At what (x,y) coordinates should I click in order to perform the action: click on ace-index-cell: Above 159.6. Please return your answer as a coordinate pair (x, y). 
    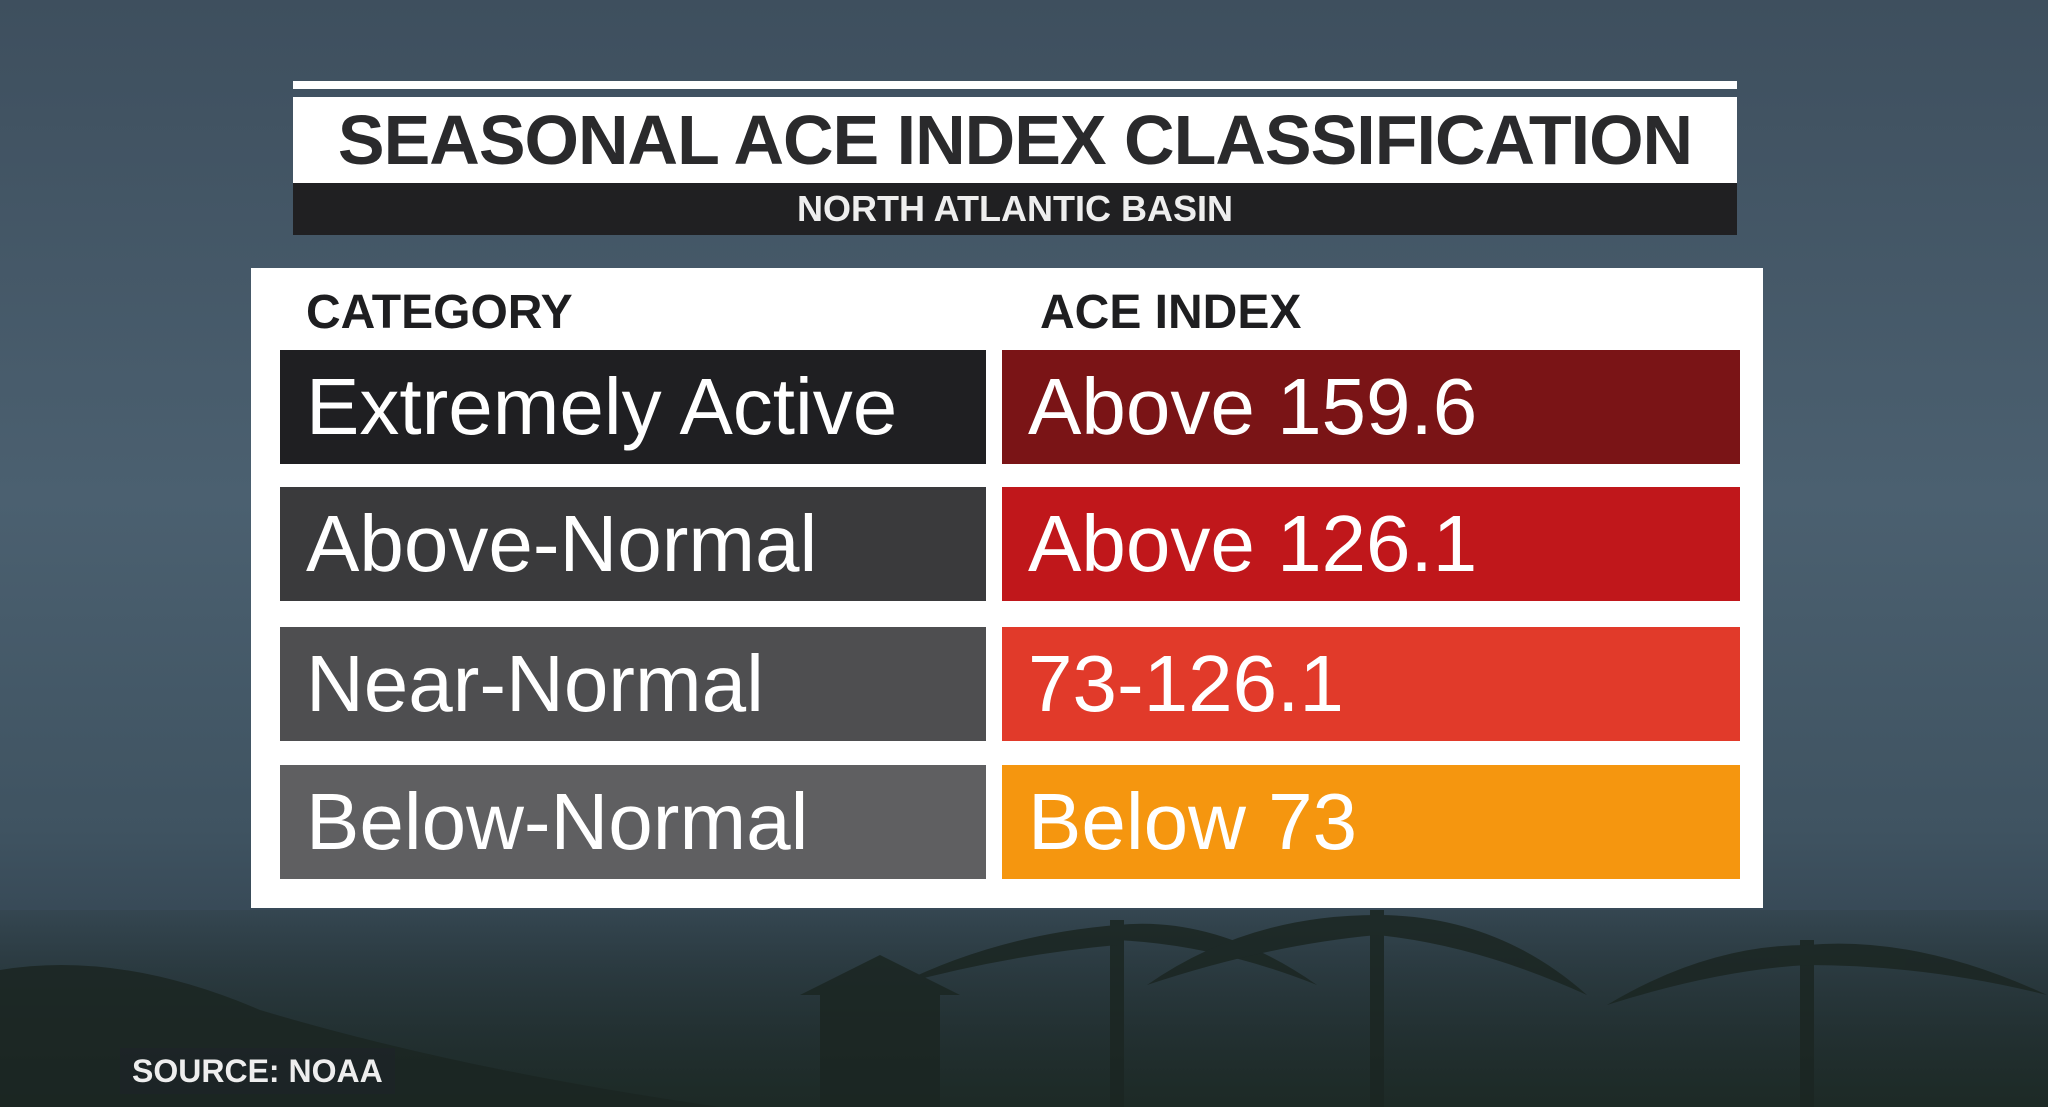
    Looking at the image, I should click on (1371, 407).